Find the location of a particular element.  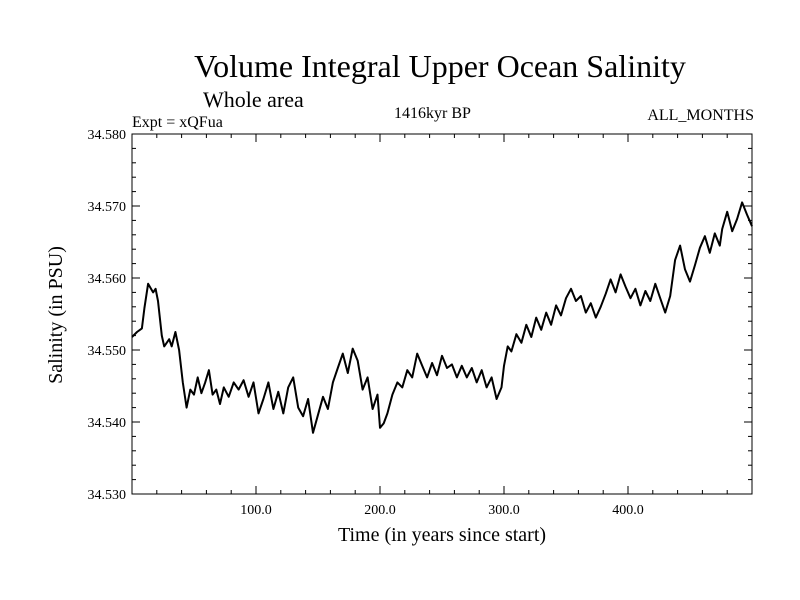

months-label: ALL_MONTHS is located at coordinates (700, 115).